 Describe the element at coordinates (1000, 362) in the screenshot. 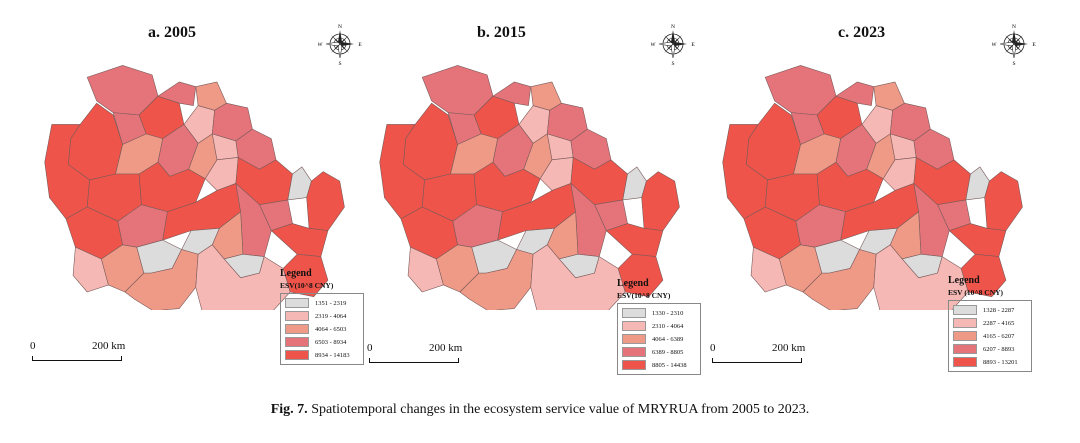

I see `legend-label: 8893 - 13201` at that location.